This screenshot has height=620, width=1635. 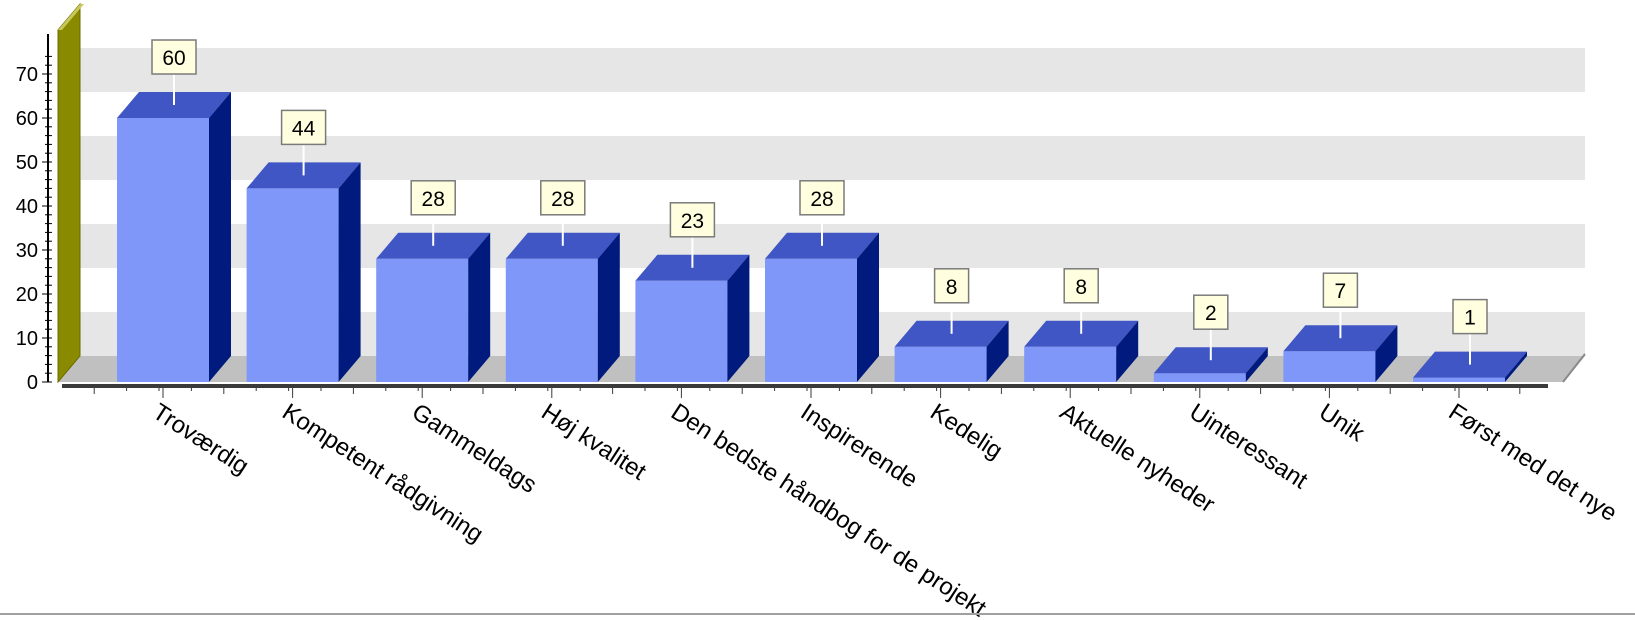 I want to click on x-category-label: Gammeldags, so click(x=474, y=448).